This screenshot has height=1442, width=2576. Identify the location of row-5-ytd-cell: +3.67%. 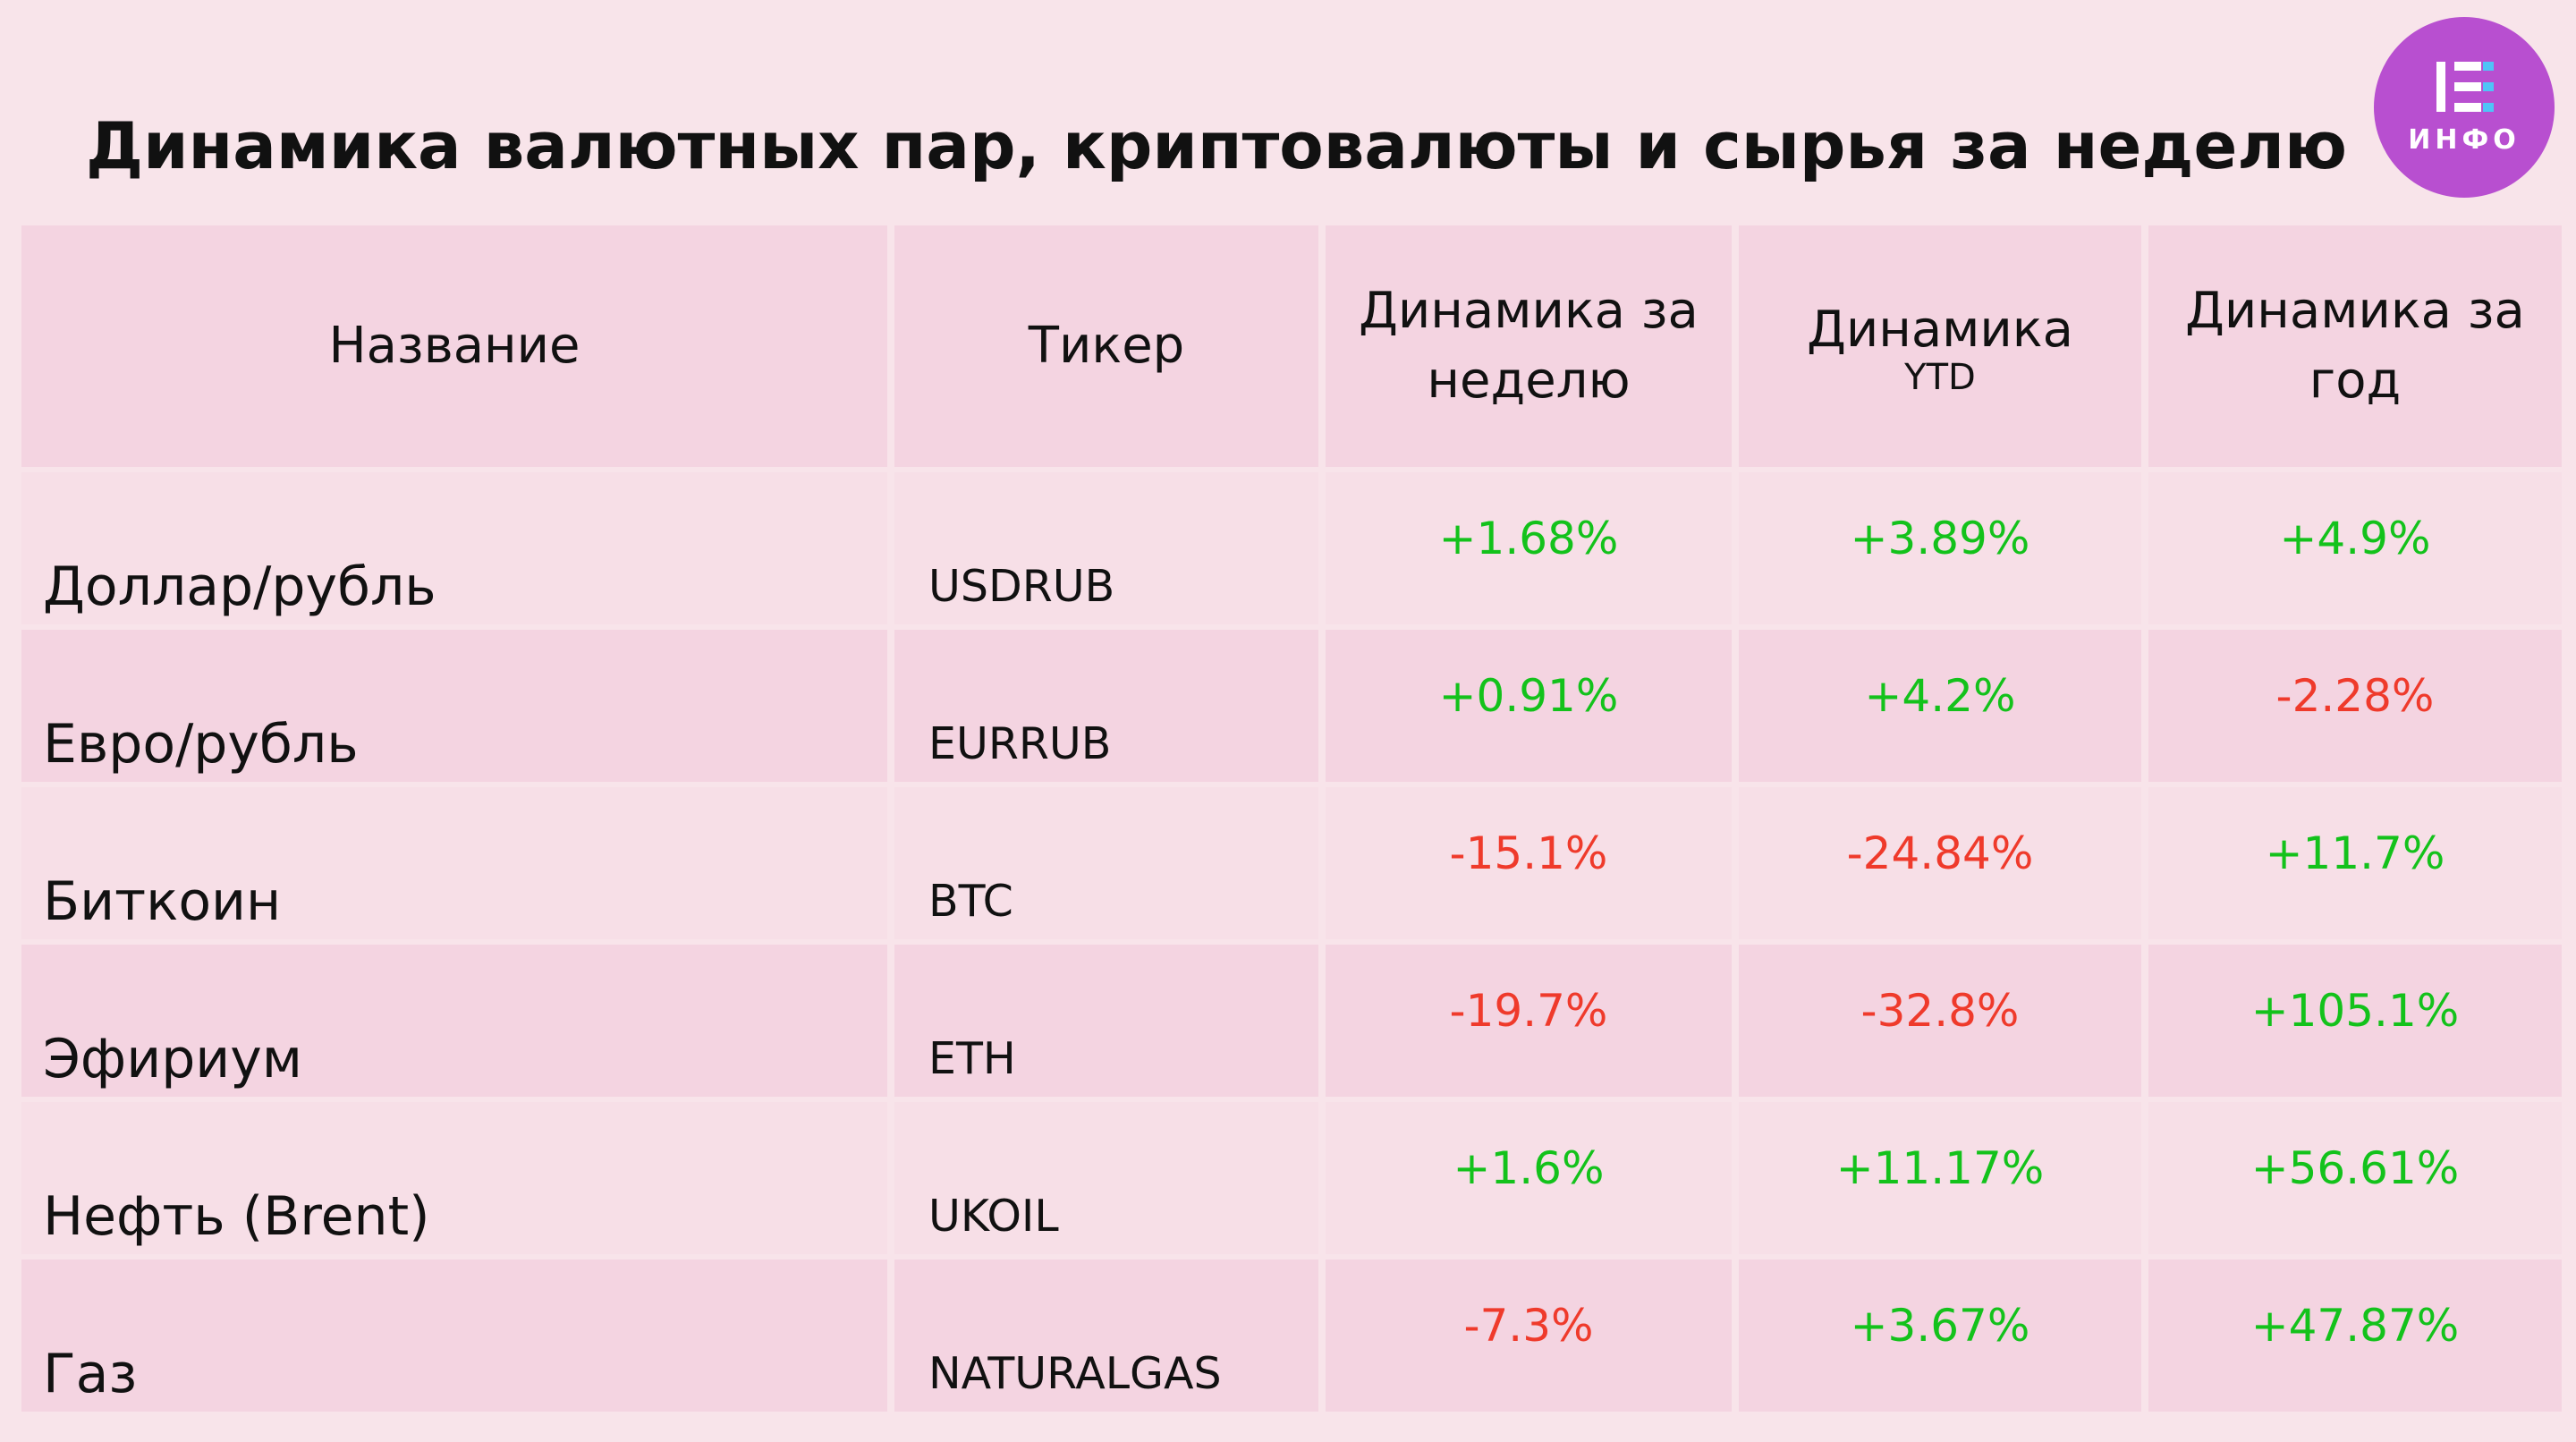
(1940, 1336).